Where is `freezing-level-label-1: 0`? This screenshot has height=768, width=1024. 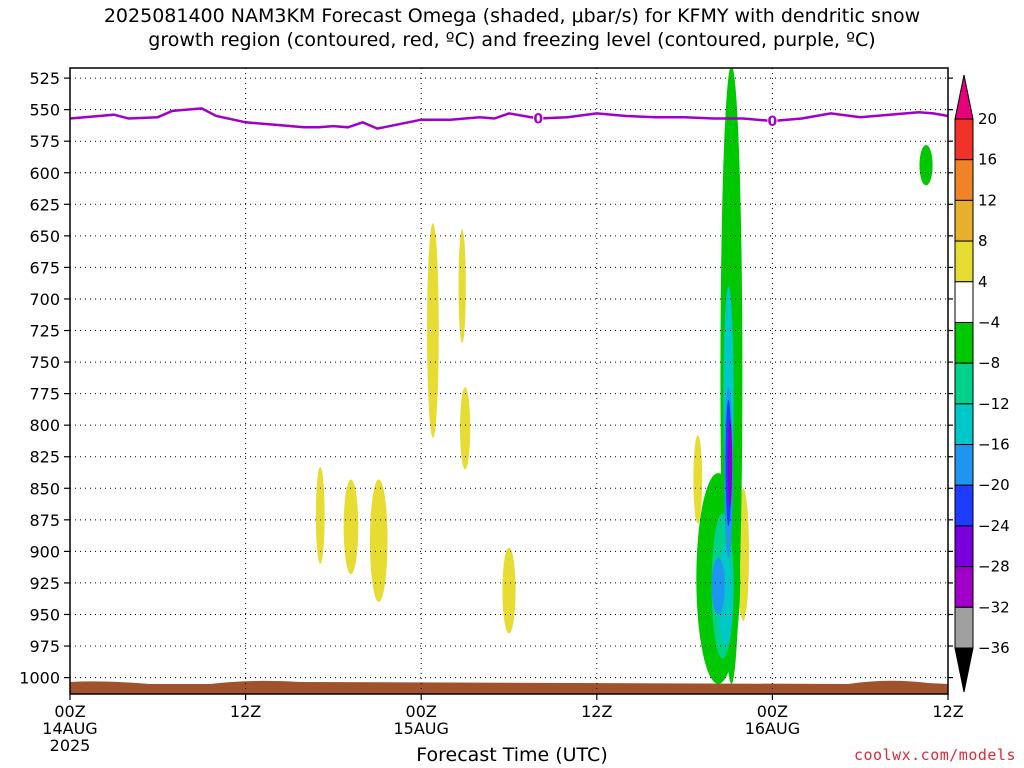 freezing-level-label-1: 0 is located at coordinates (773, 122).